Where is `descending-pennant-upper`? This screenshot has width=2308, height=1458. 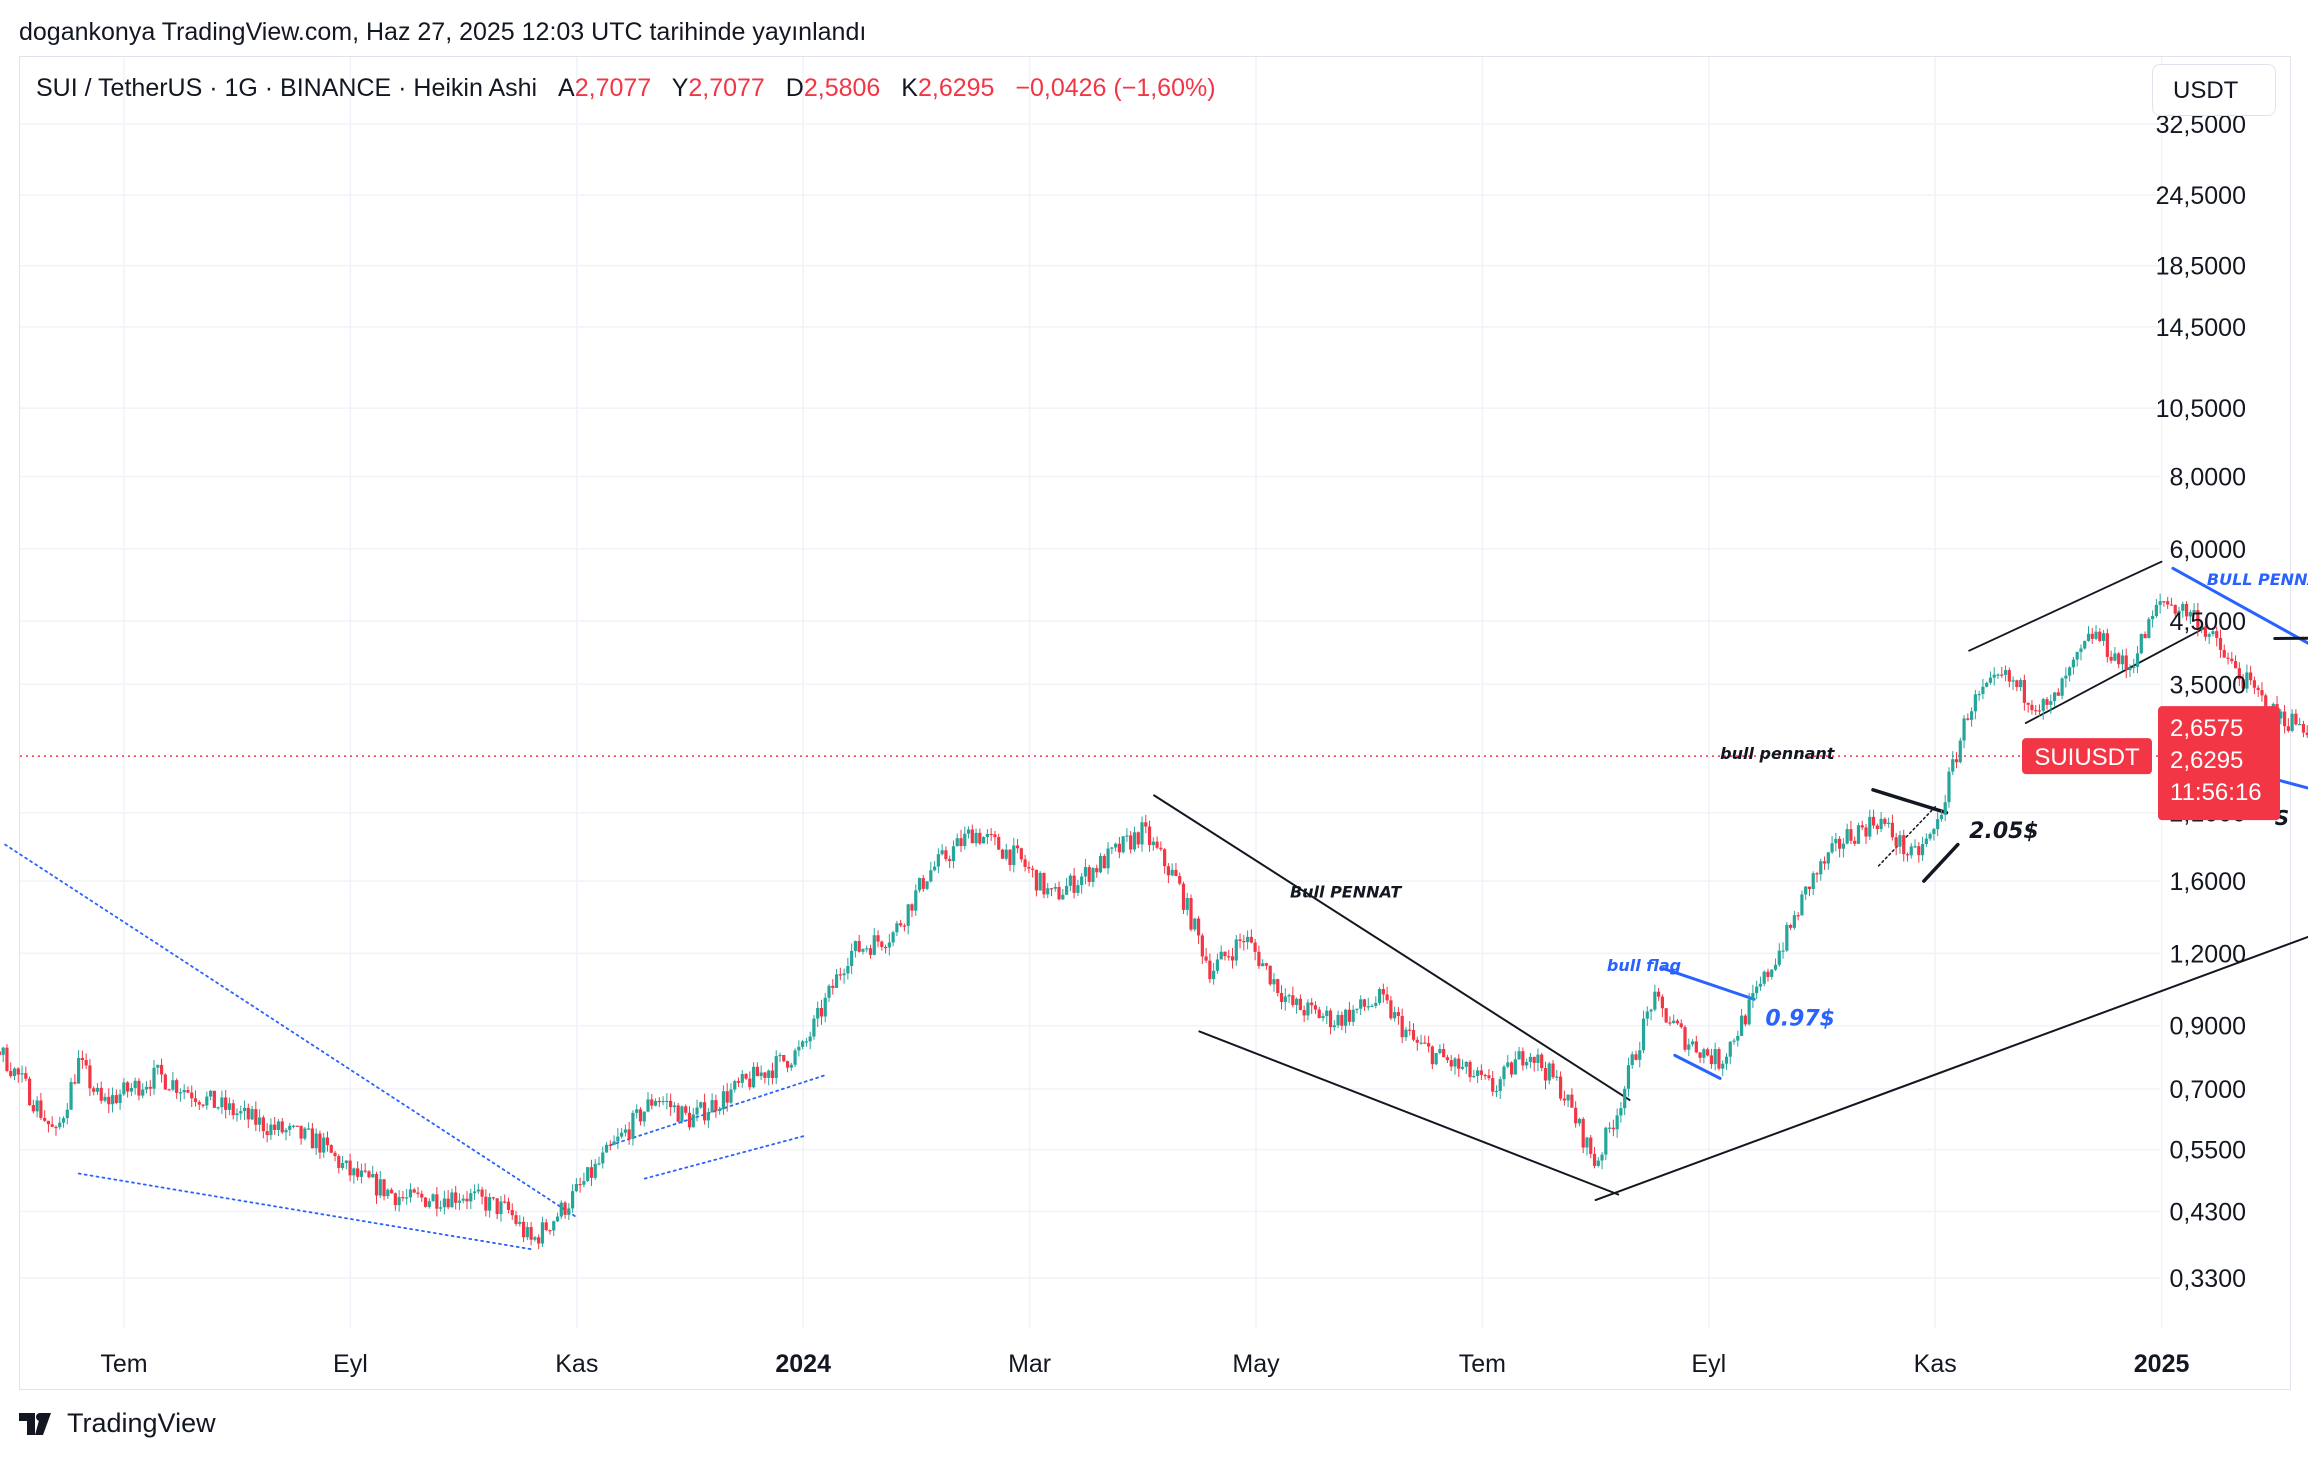
descending-pennant-upper is located at coordinates (2239, 605).